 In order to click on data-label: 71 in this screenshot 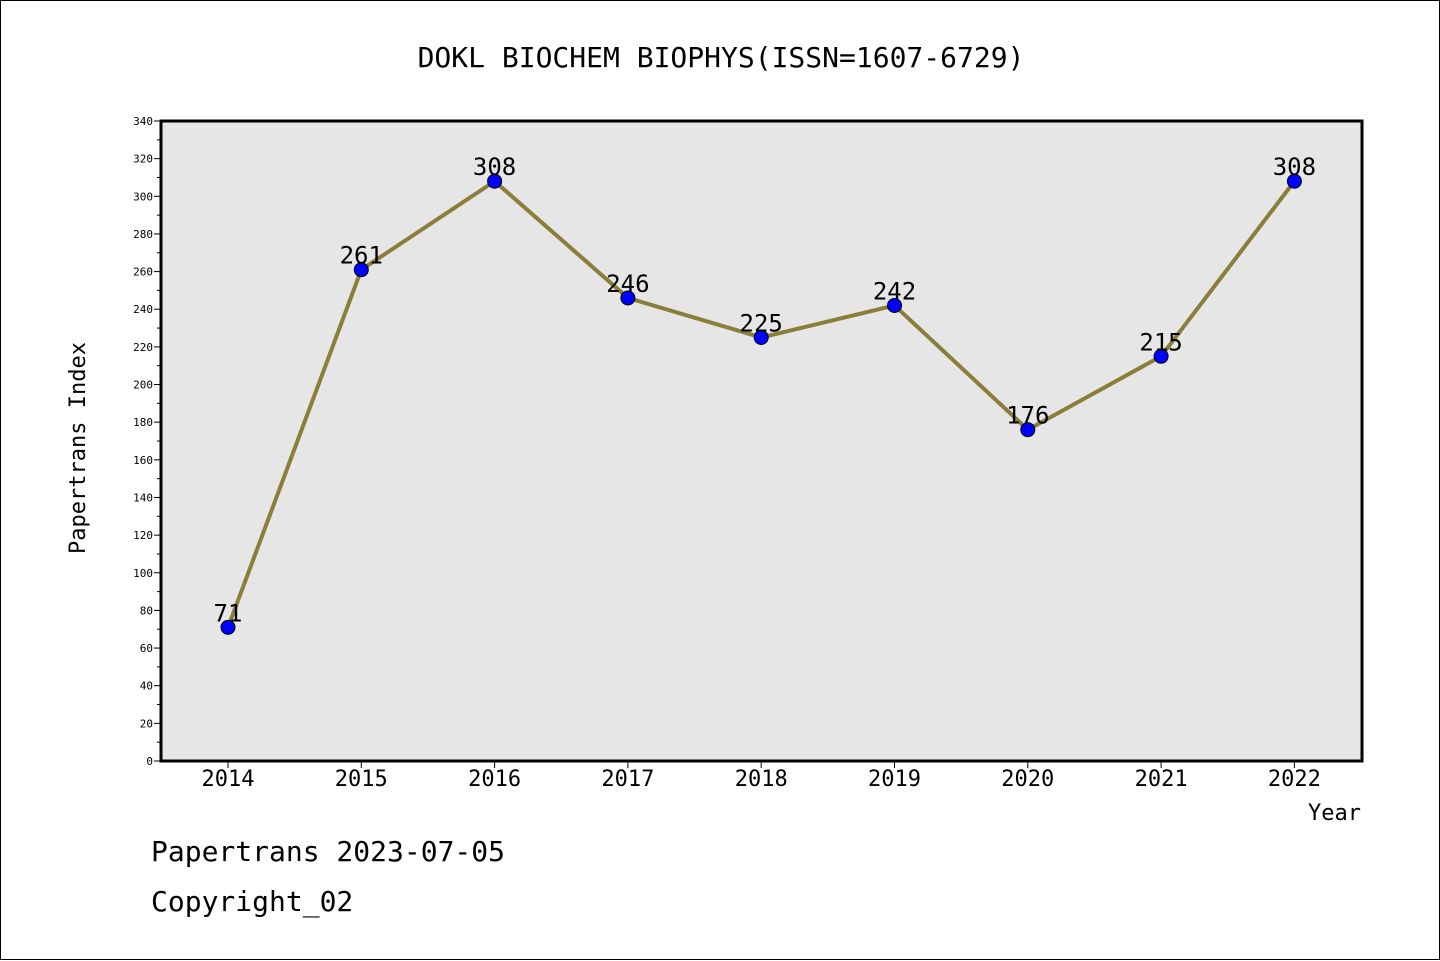, I will do `click(228, 613)`.